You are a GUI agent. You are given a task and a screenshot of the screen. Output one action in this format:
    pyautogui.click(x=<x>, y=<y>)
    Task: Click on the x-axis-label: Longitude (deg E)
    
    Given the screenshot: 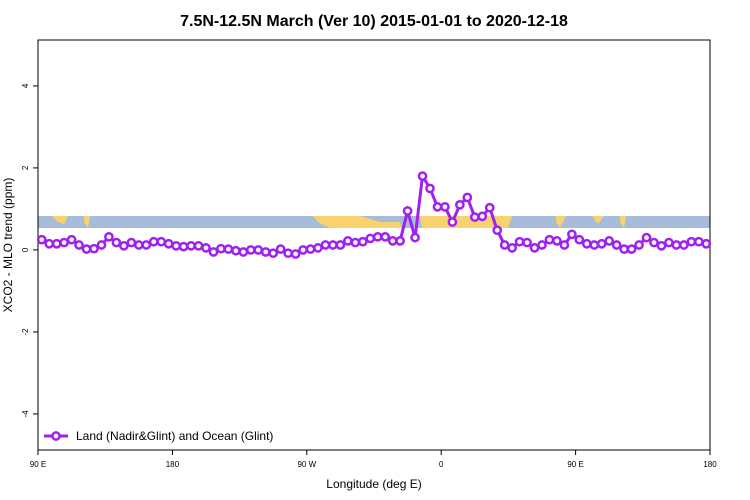 What is the action you would take?
    pyautogui.click(x=373, y=484)
    